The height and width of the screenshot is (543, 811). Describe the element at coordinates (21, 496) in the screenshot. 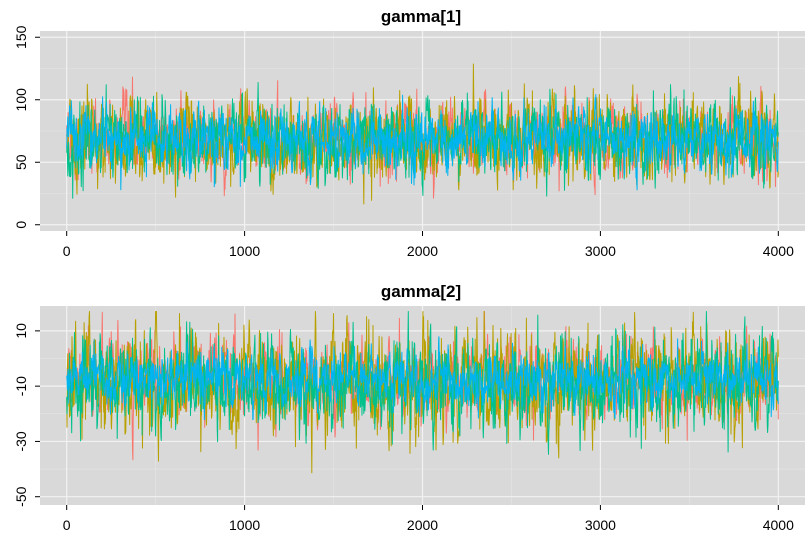

I see `y-tick-label: -50` at that location.